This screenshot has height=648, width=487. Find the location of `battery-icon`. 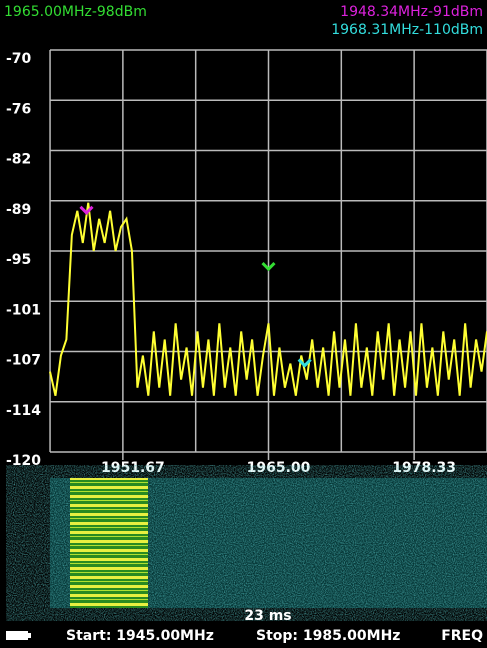

battery-icon is located at coordinates (17, 635).